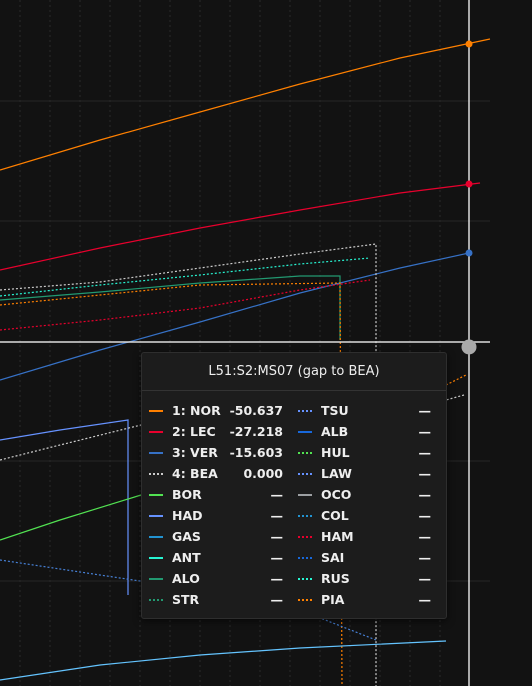 This screenshot has width=532, height=686. What do you see at coordinates (195, 473) in the screenshot?
I see `legend-name: 4: BEA` at bounding box center [195, 473].